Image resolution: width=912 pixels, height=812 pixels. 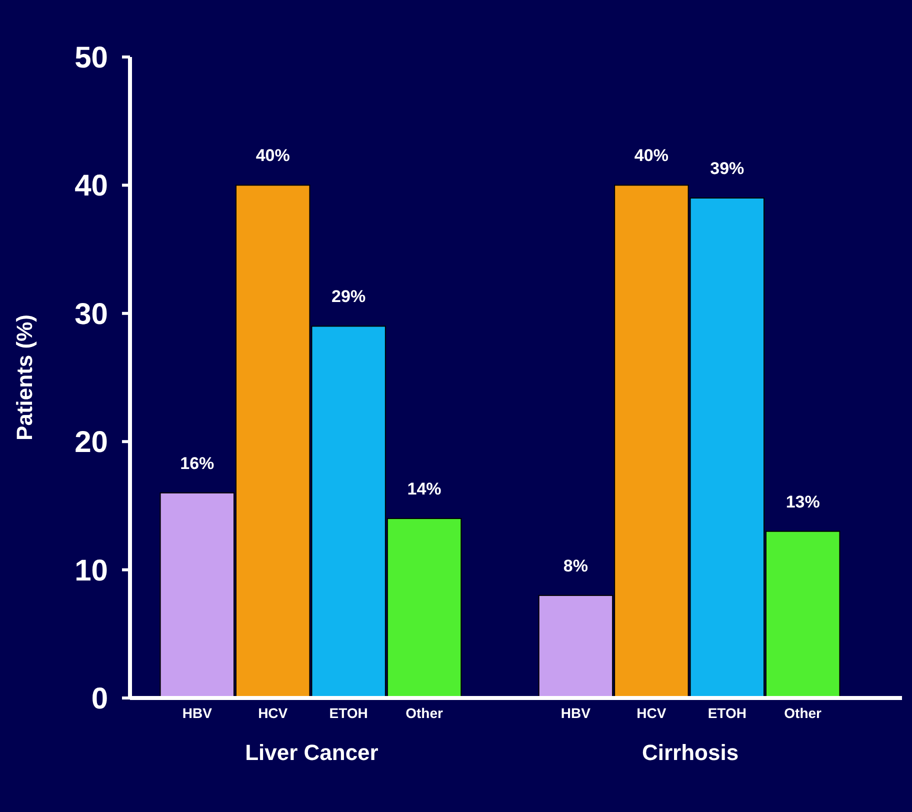 What do you see at coordinates (803, 502) in the screenshot?
I see `data-label: 13%` at bounding box center [803, 502].